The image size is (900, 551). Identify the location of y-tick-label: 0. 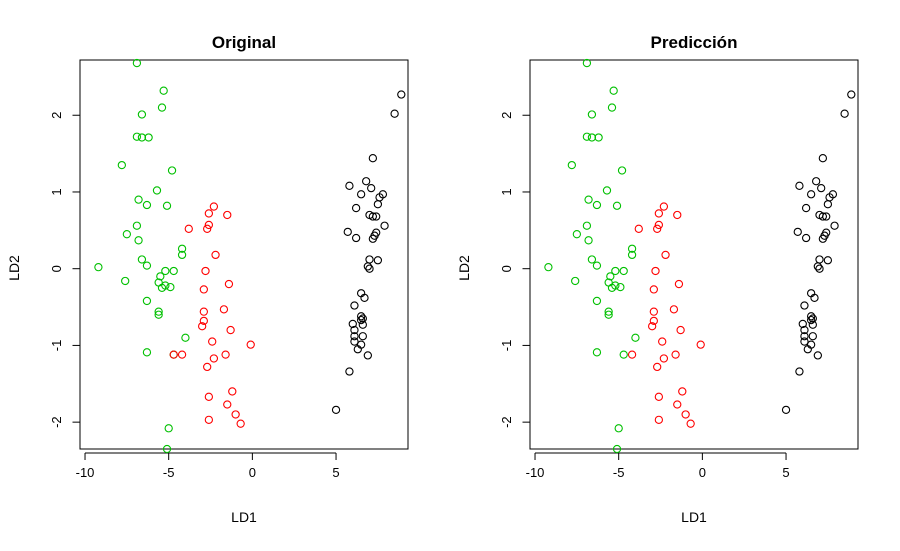
(56, 268).